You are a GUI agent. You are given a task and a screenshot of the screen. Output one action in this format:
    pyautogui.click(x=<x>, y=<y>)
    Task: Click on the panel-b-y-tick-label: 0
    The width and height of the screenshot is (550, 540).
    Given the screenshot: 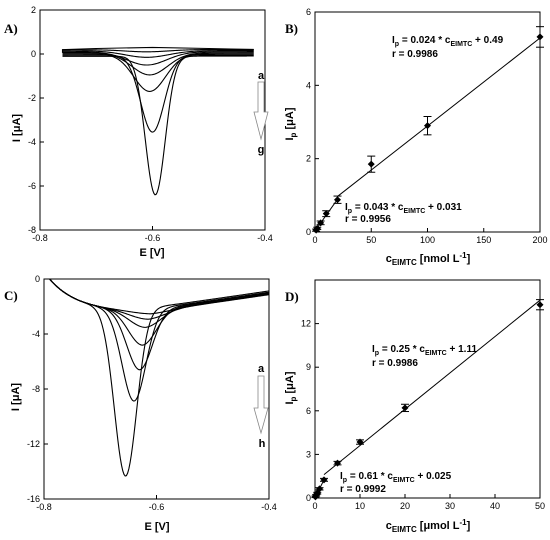 What is the action you would take?
    pyautogui.click(x=308, y=232)
    